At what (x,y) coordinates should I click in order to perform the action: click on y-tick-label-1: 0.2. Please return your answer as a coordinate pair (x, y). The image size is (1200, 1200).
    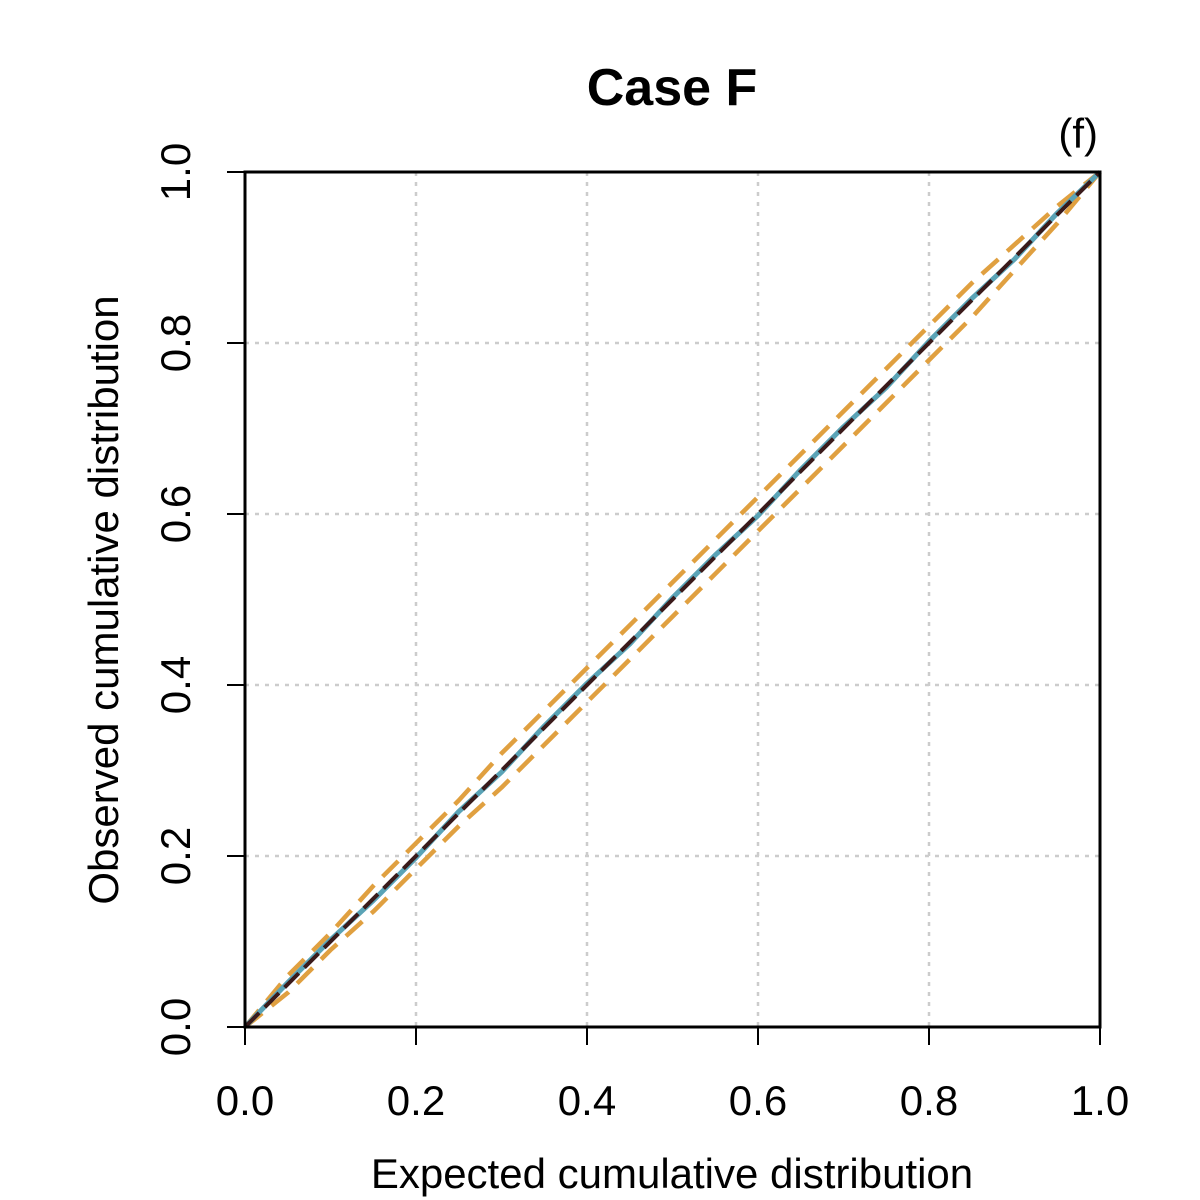
    Looking at the image, I should click on (175, 856).